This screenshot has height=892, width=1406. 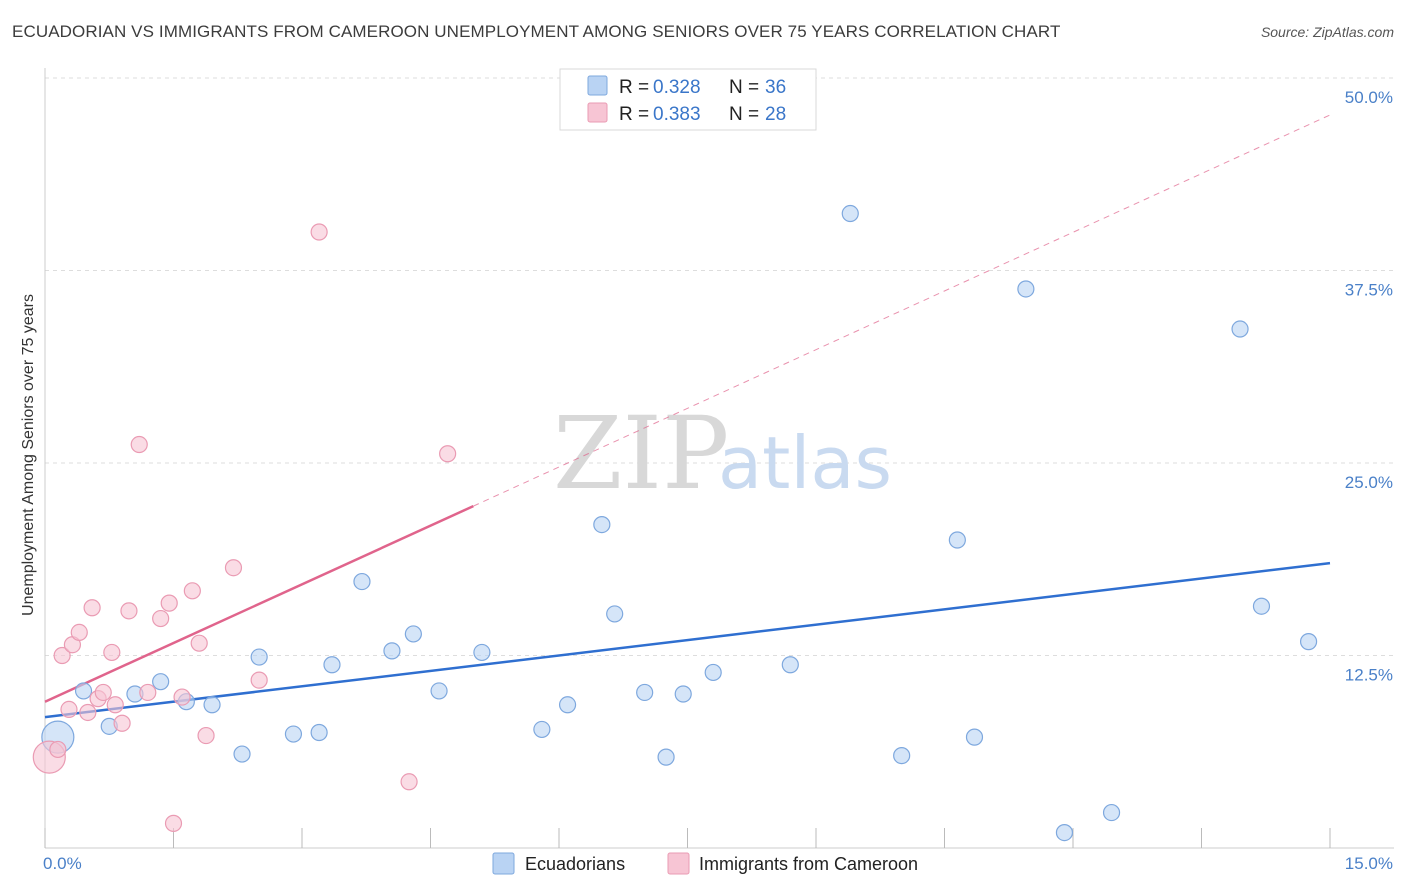 I want to click on legend-swatch-ecuadorians, so click(x=597, y=85).